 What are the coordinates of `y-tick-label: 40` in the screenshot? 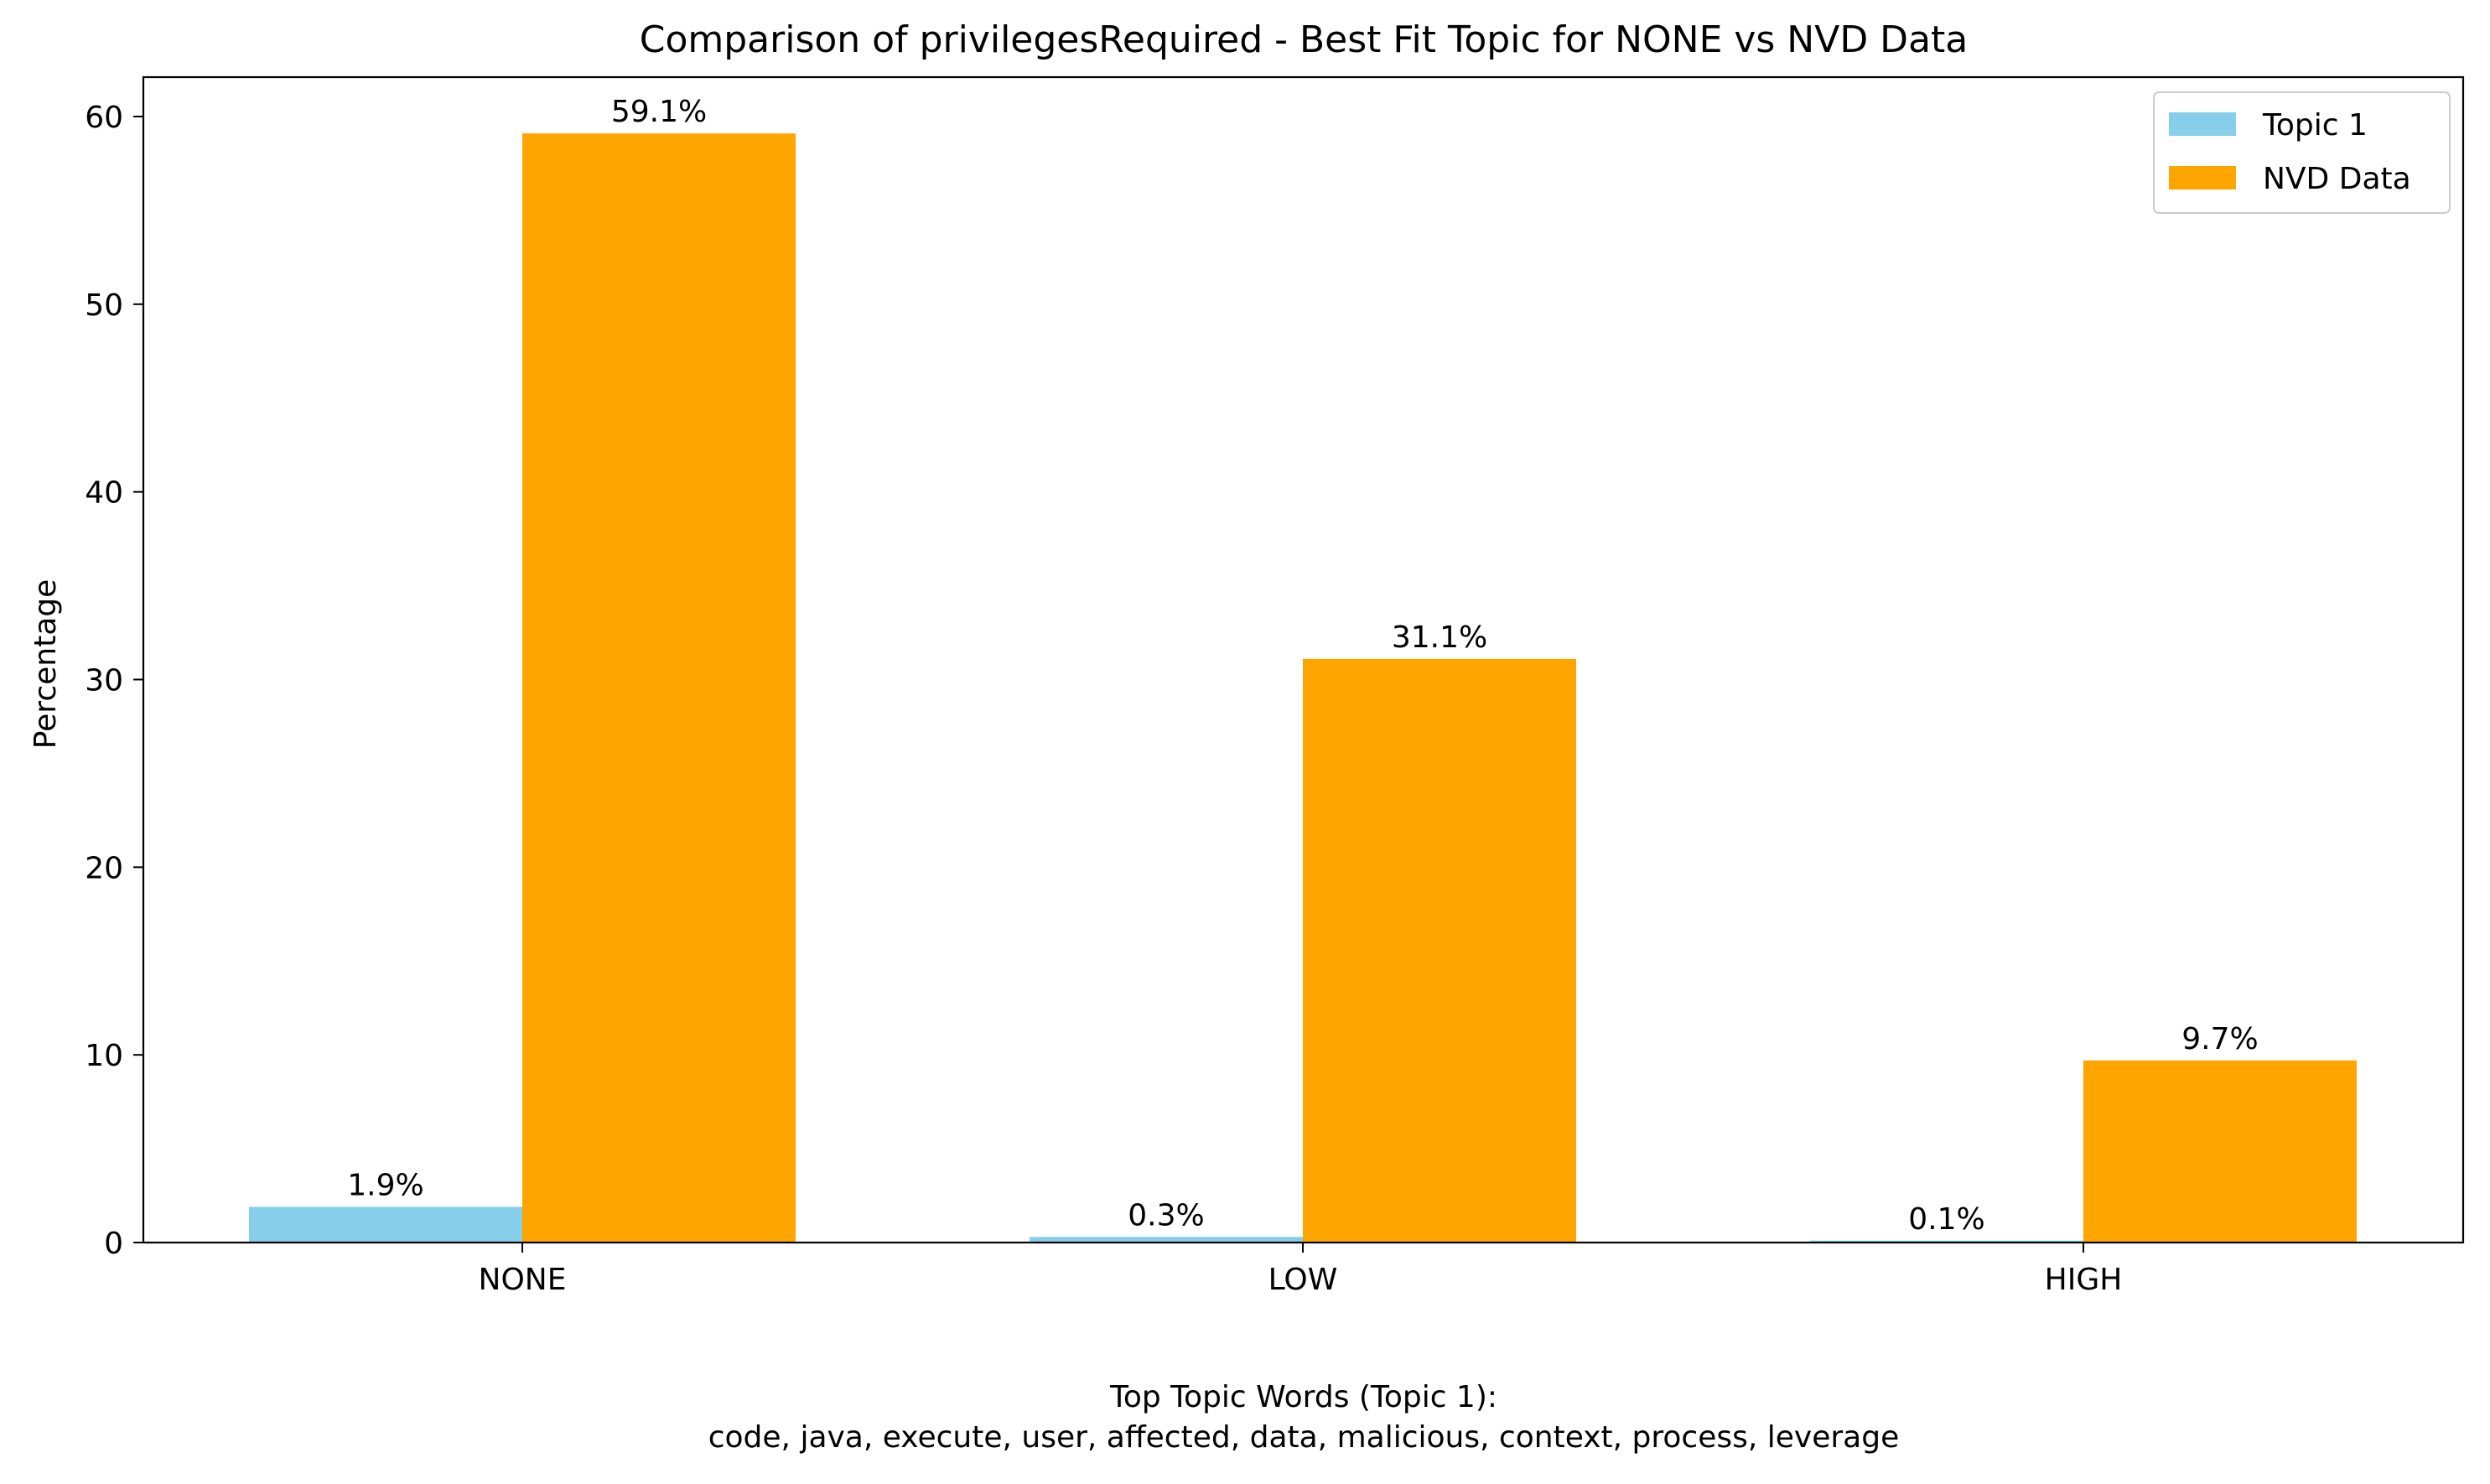 It's located at (104, 493).